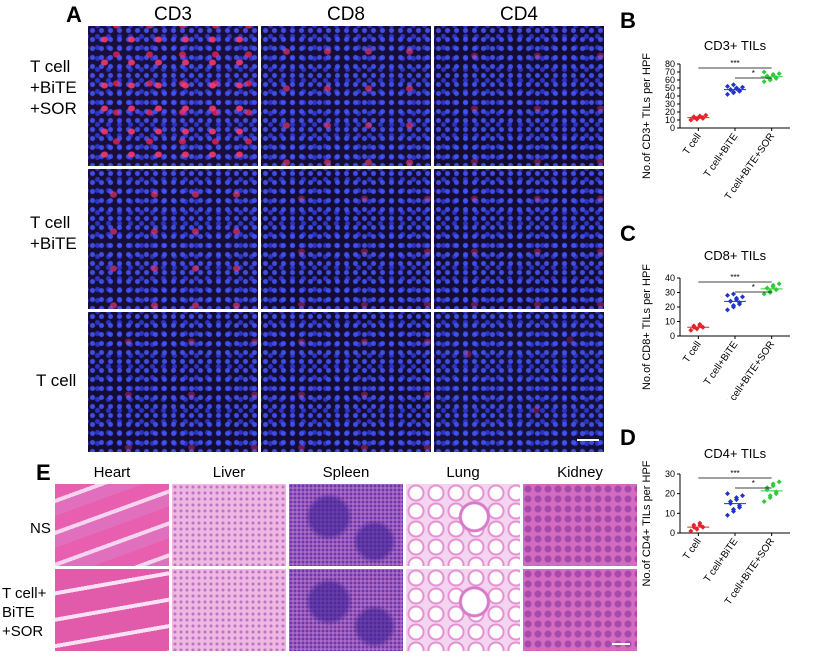  What do you see at coordinates (346, 472) in the screenshot?
I see `panel-e-col-spleen: Spleen` at bounding box center [346, 472].